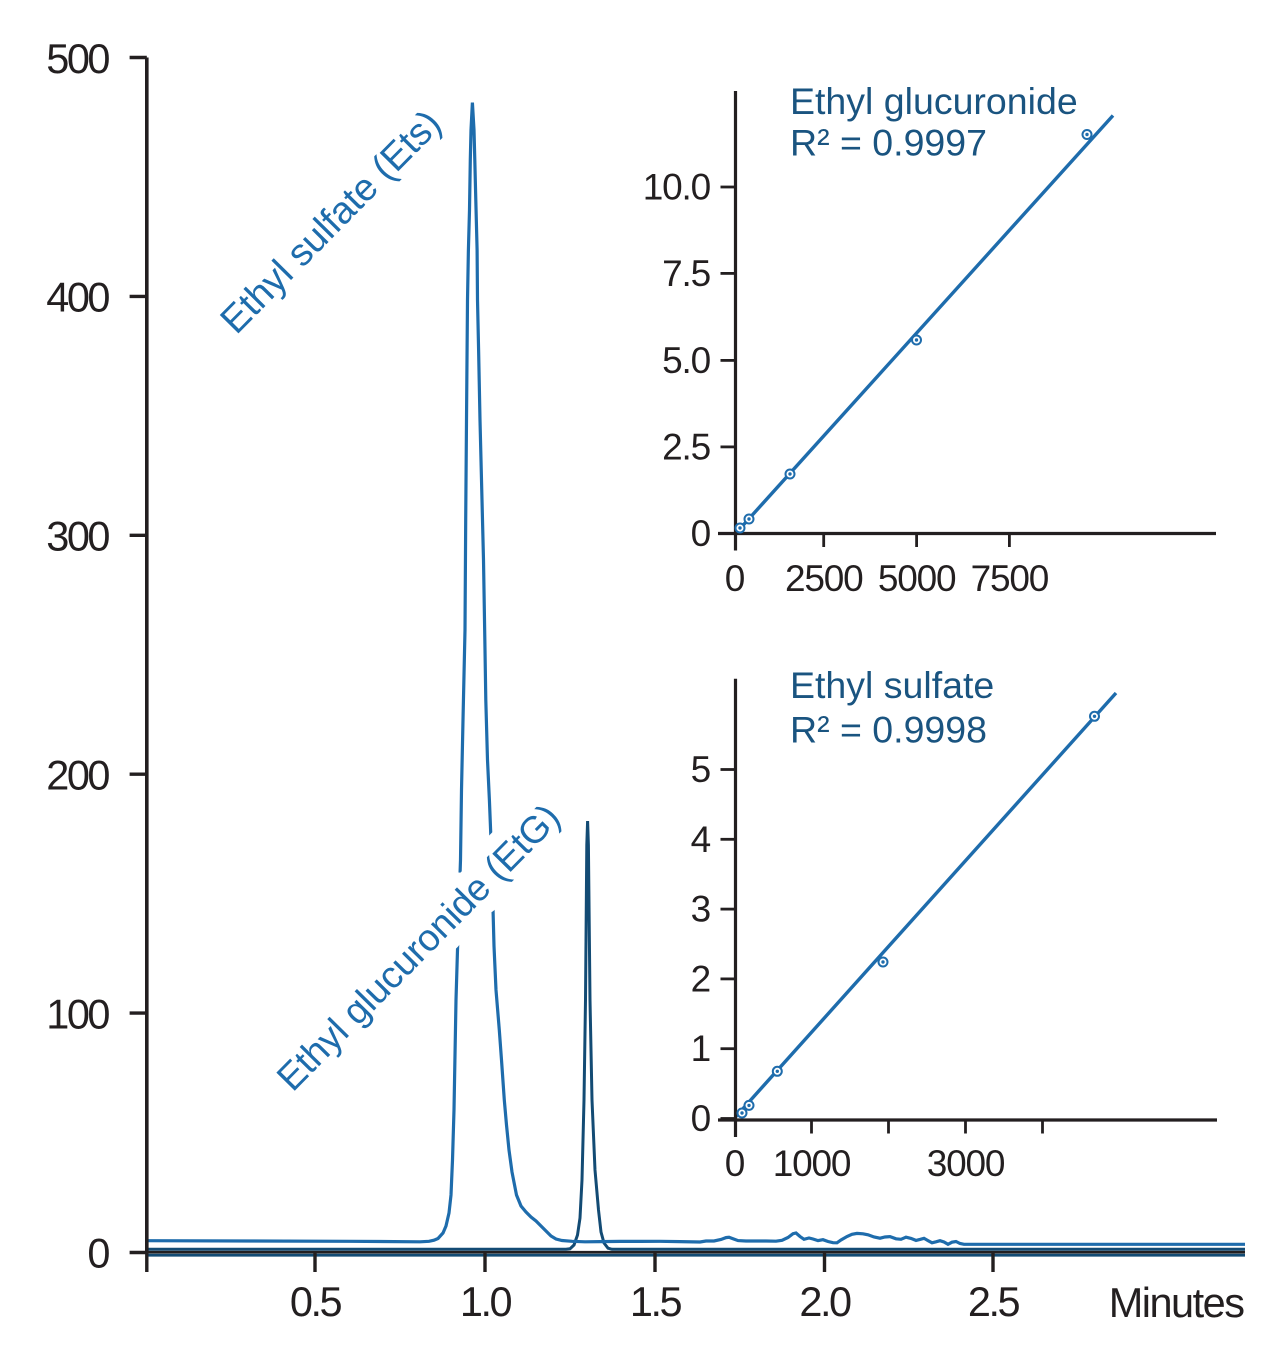 The image size is (1280, 1372). I want to click on svg-text: 3, so click(700, 909).